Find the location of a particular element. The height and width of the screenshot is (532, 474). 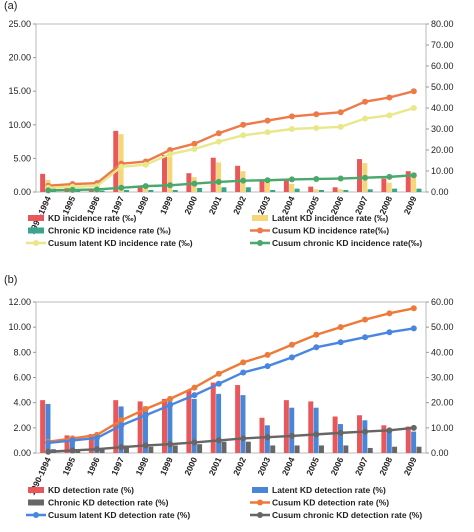

point-cusum-latent-kd-detection-rate--9 is located at coordinates (267, 366).